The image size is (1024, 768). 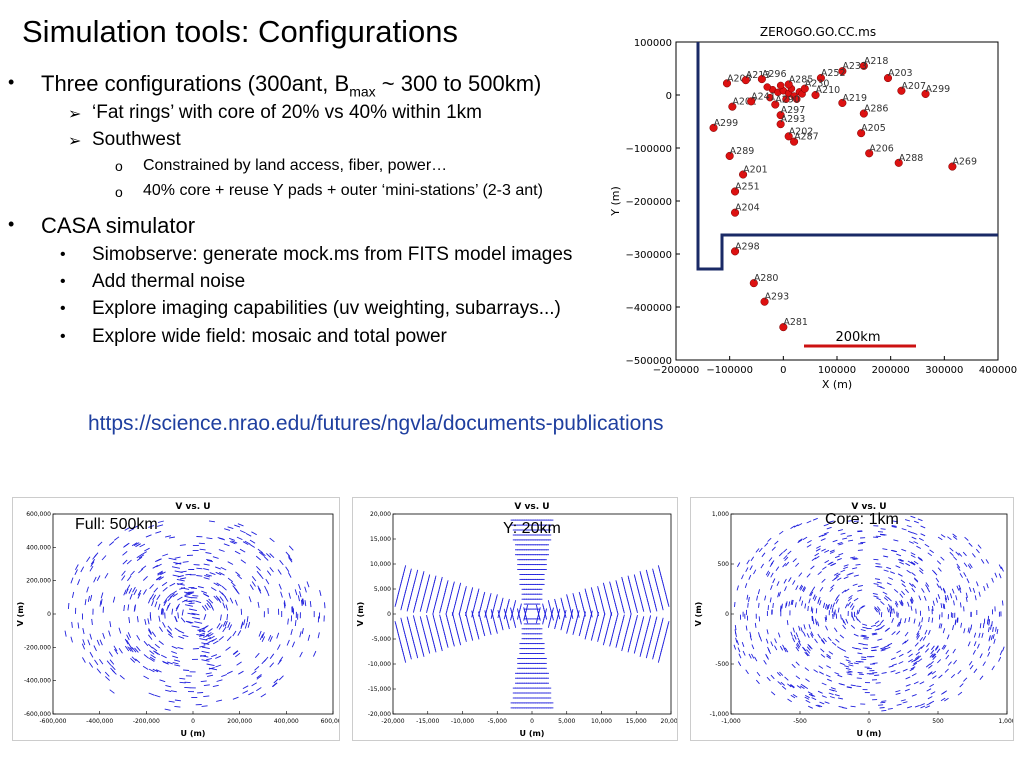 What do you see at coordinates (648, 149) in the screenshot?
I see `y-tick-label: −100000` at bounding box center [648, 149].